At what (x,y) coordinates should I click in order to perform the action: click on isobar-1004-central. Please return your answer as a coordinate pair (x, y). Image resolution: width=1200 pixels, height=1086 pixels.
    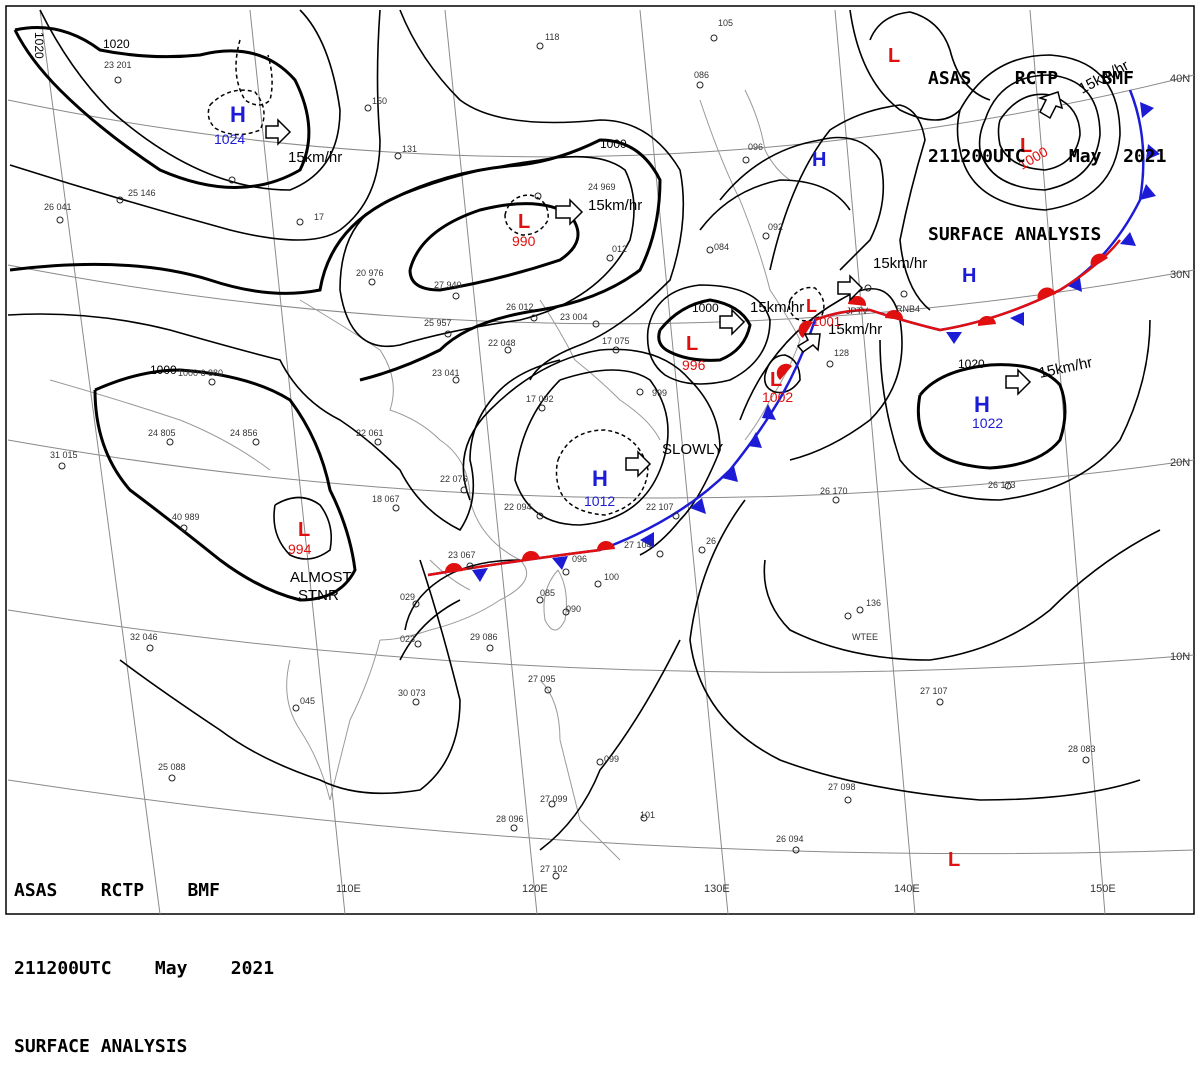
    Looking at the image, I should click on (542, 195).